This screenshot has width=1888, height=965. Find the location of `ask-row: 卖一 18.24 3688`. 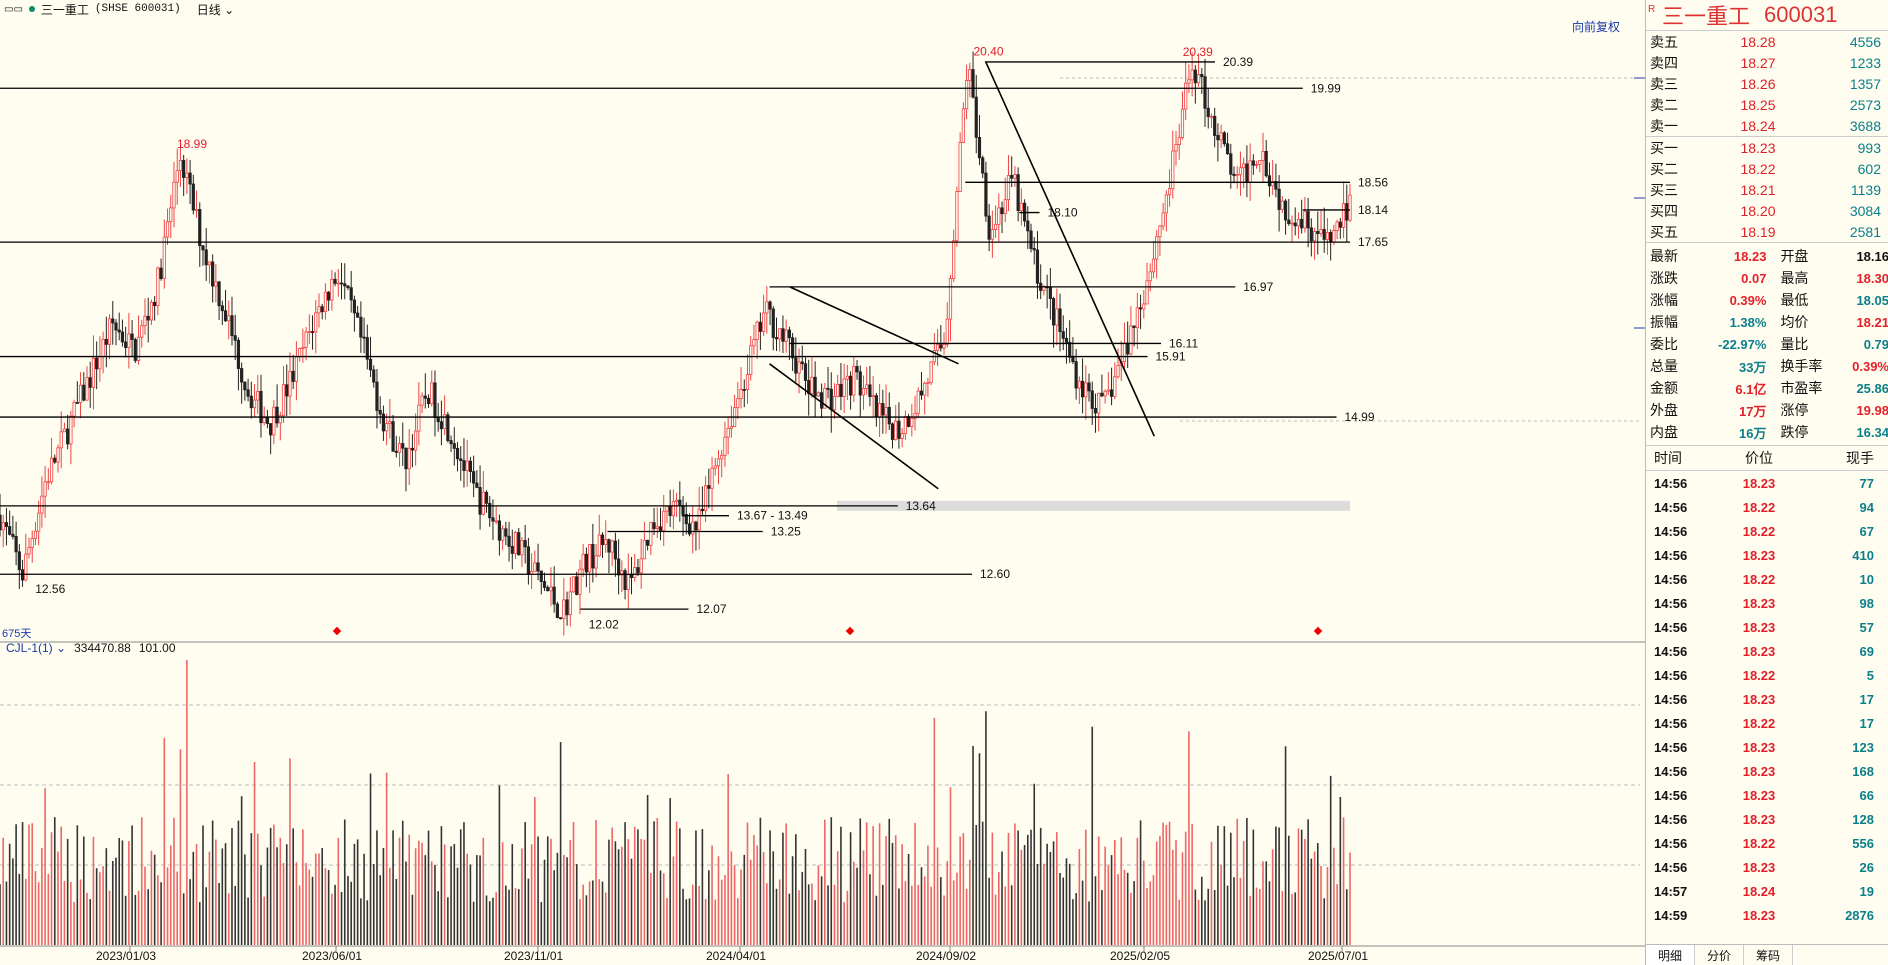

ask-row: 卖一 18.24 3688 is located at coordinates (1767, 125).